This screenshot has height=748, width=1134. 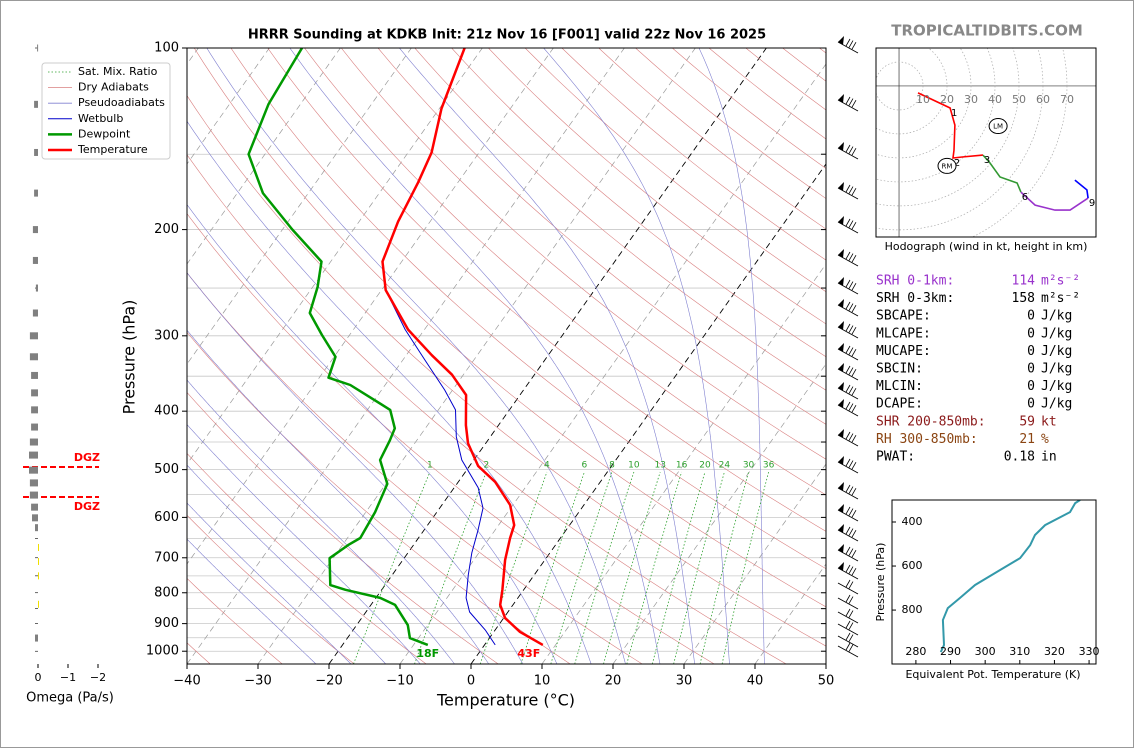 What do you see at coordinates (755, 681) in the screenshot?
I see `x-tick-label: 40` at bounding box center [755, 681].